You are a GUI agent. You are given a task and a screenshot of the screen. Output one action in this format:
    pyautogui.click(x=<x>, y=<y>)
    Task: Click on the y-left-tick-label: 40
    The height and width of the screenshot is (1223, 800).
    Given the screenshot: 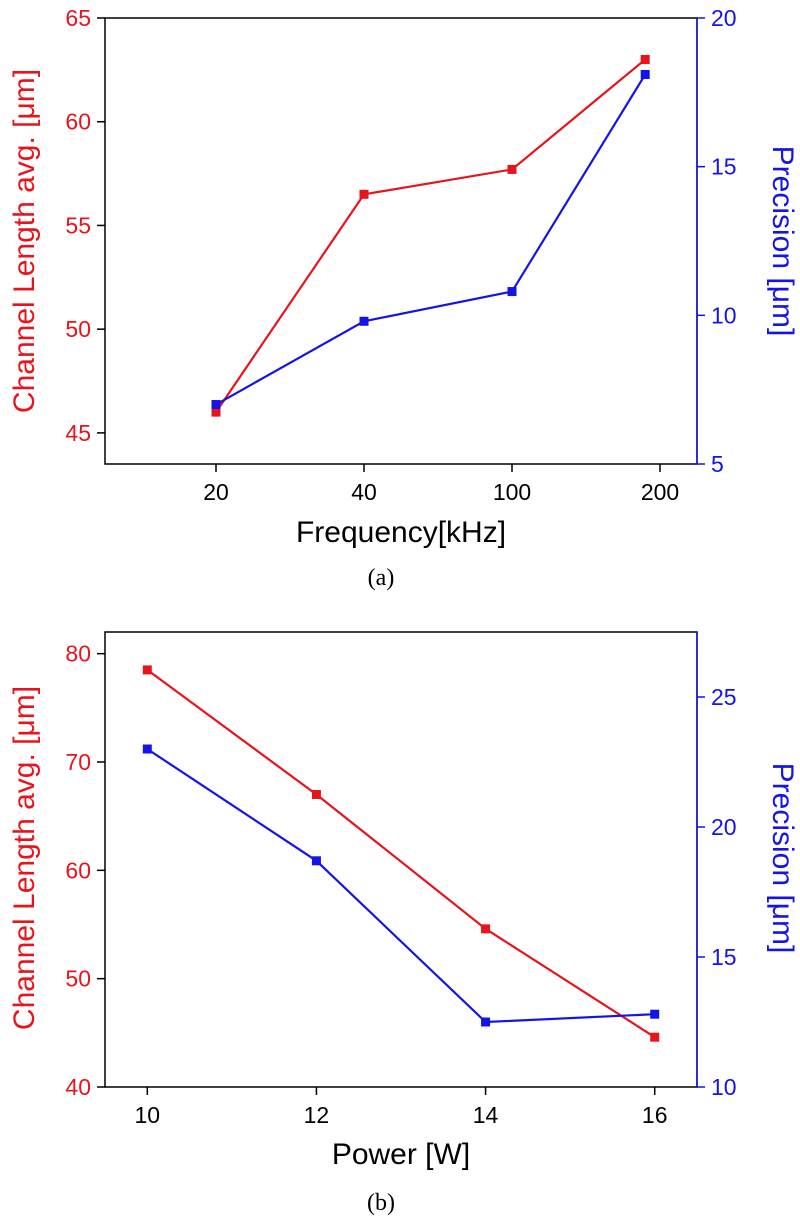 What is the action you would take?
    pyautogui.click(x=78, y=1087)
    